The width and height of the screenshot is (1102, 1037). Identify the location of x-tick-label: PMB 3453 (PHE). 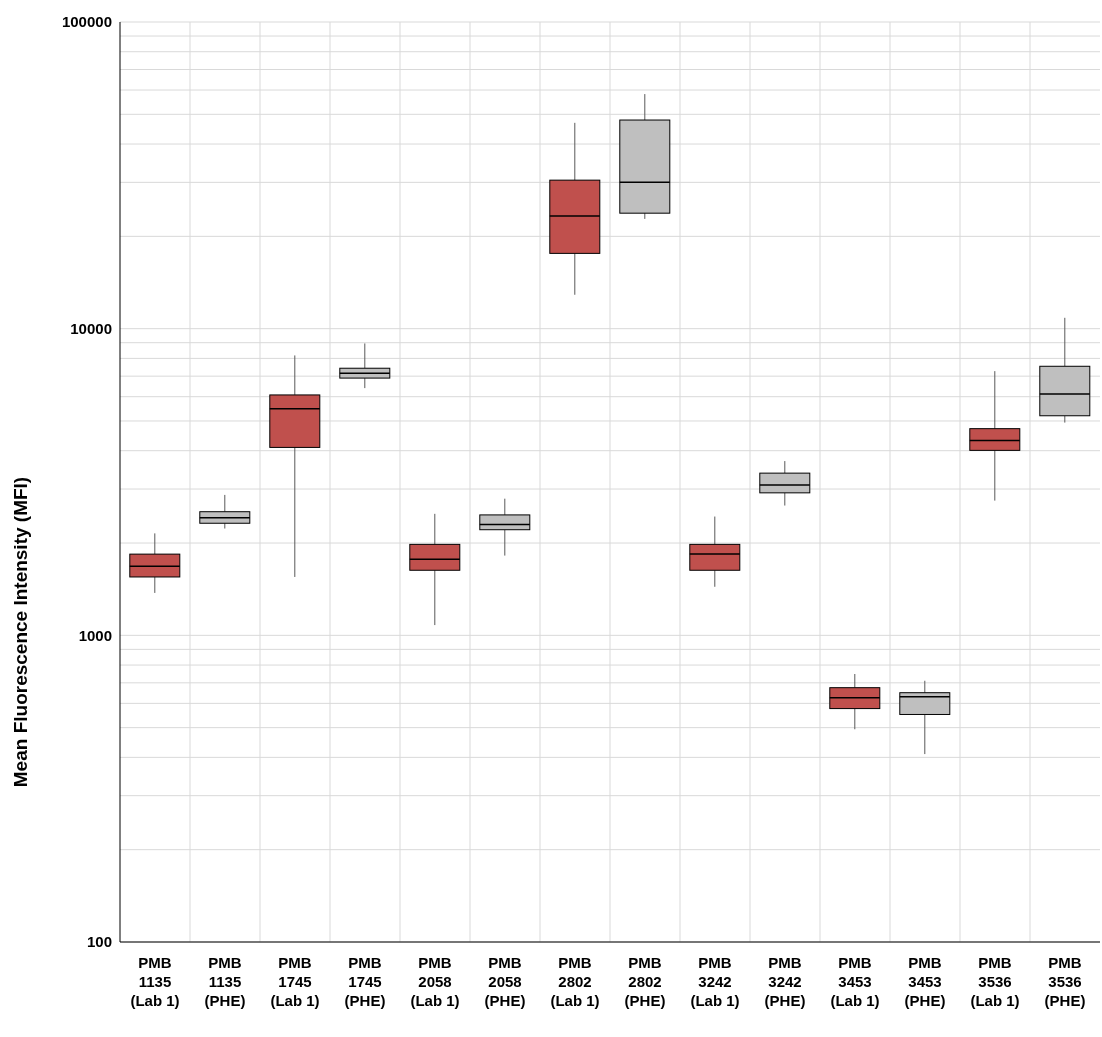
(925, 981).